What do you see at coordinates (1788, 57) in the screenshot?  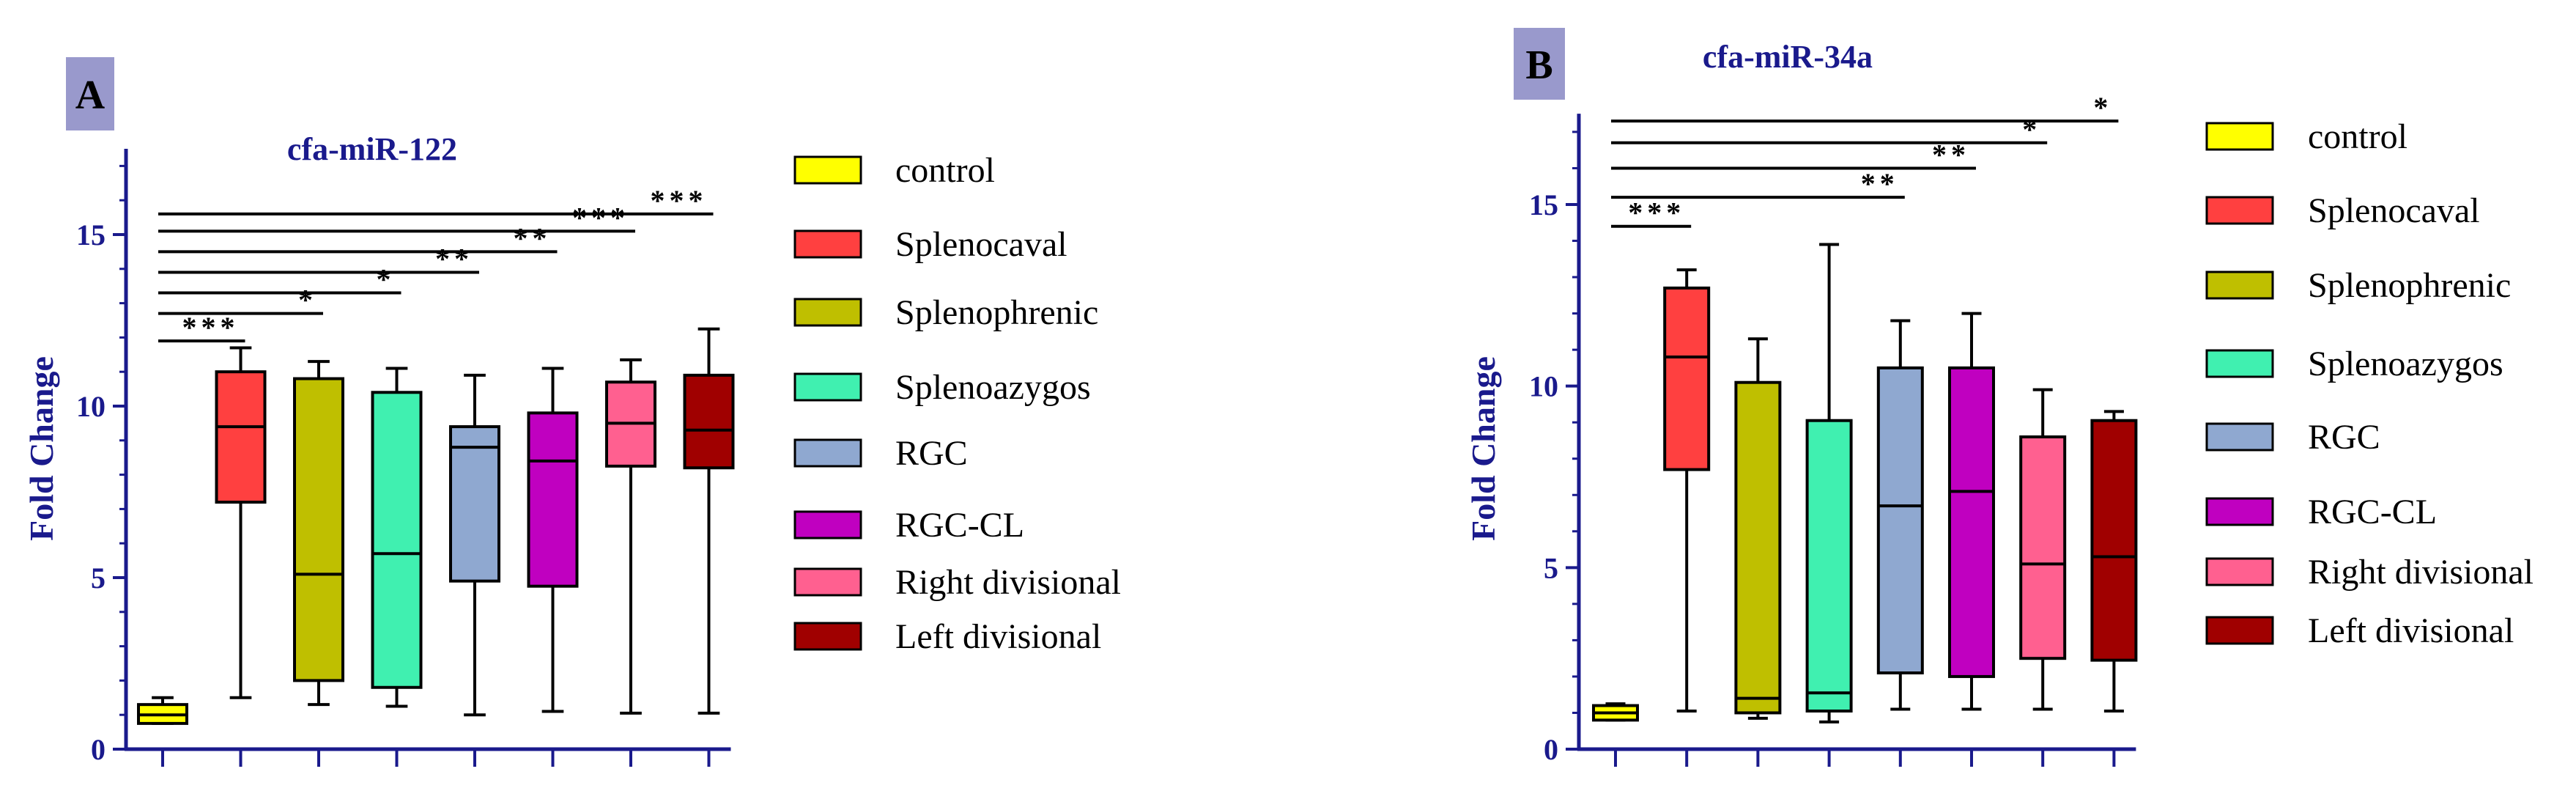 I see `chart-title: cfa-miR-34a` at bounding box center [1788, 57].